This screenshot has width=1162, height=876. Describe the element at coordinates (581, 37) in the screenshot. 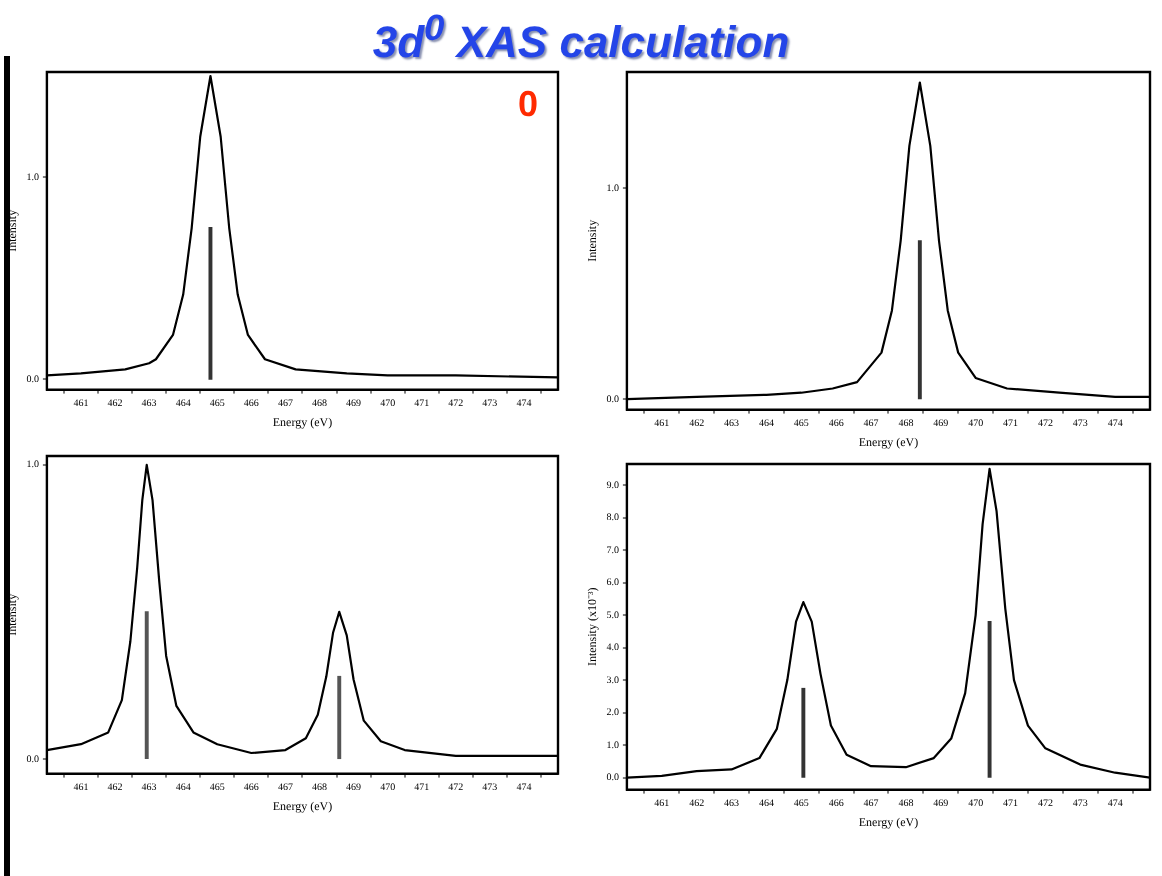

I see `chart-title: 3d$^{0}$ XAS calculation` at that location.